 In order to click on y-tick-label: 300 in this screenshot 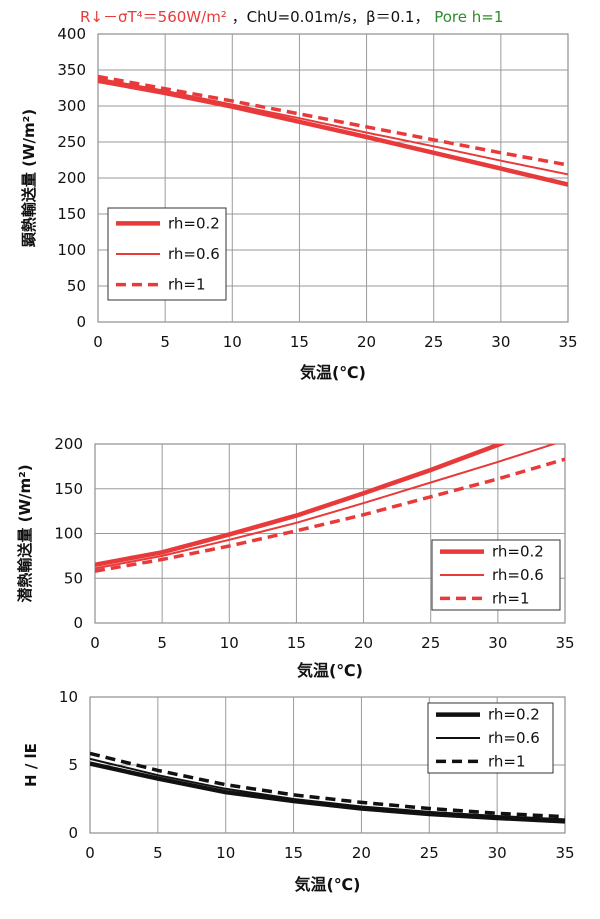, I will do `click(71, 106)`.